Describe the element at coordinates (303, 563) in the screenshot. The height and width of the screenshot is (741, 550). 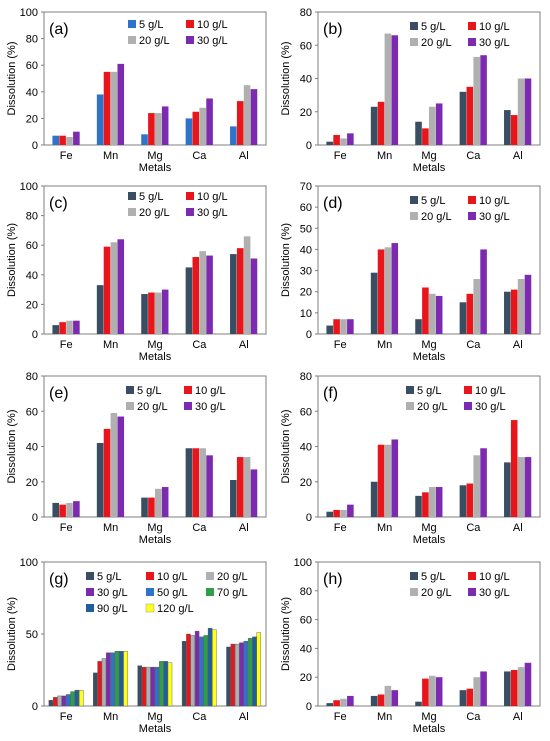
I see `y-tick-label: 100` at that location.